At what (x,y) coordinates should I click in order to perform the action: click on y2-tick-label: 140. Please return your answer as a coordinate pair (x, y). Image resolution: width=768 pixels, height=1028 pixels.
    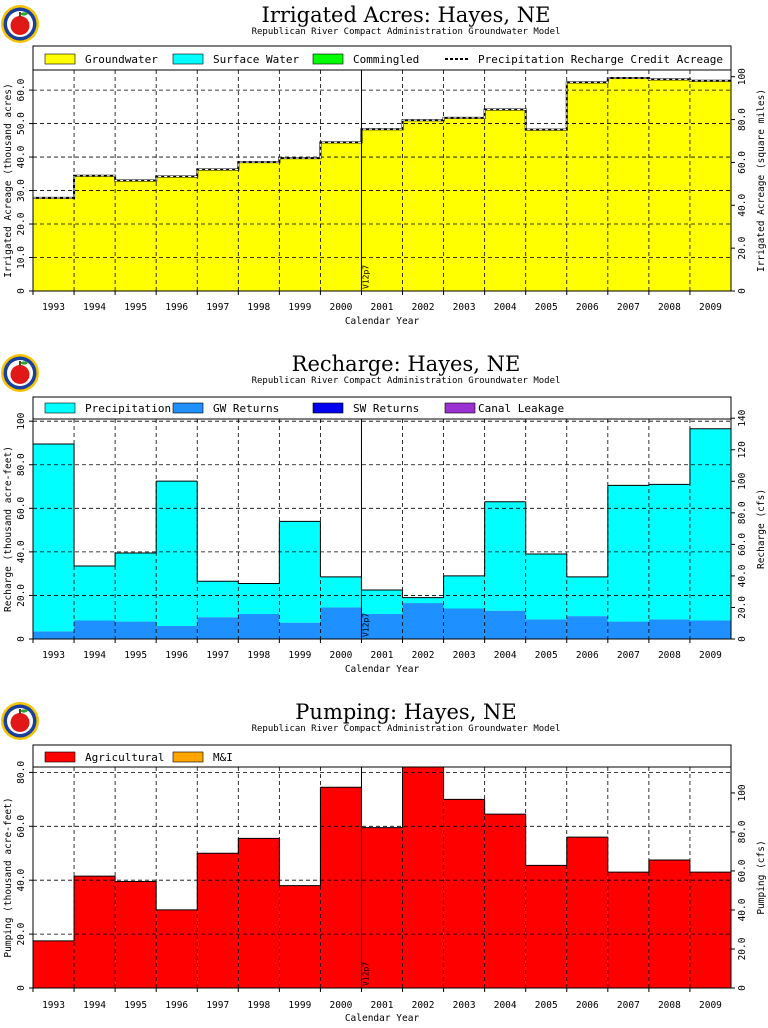
    Looking at the image, I should click on (742, 417).